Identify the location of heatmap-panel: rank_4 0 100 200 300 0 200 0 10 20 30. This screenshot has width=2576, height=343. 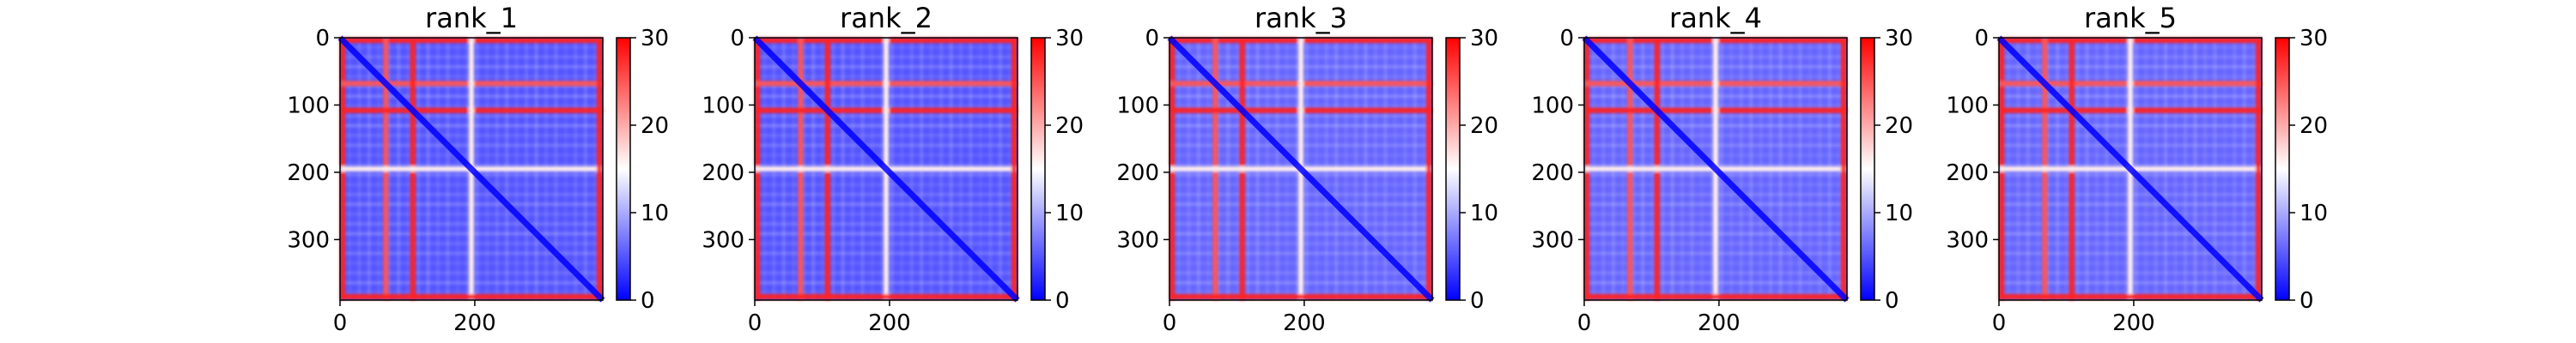
(1722, 169).